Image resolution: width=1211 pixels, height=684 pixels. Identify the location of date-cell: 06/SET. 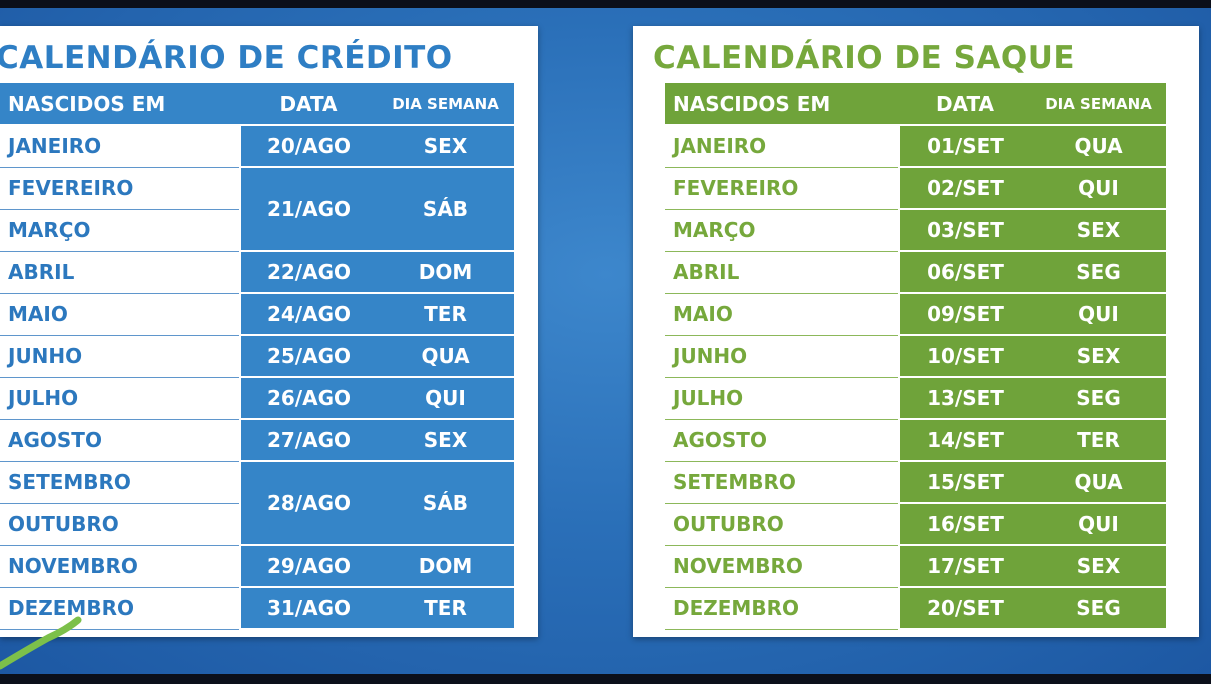
(964, 272).